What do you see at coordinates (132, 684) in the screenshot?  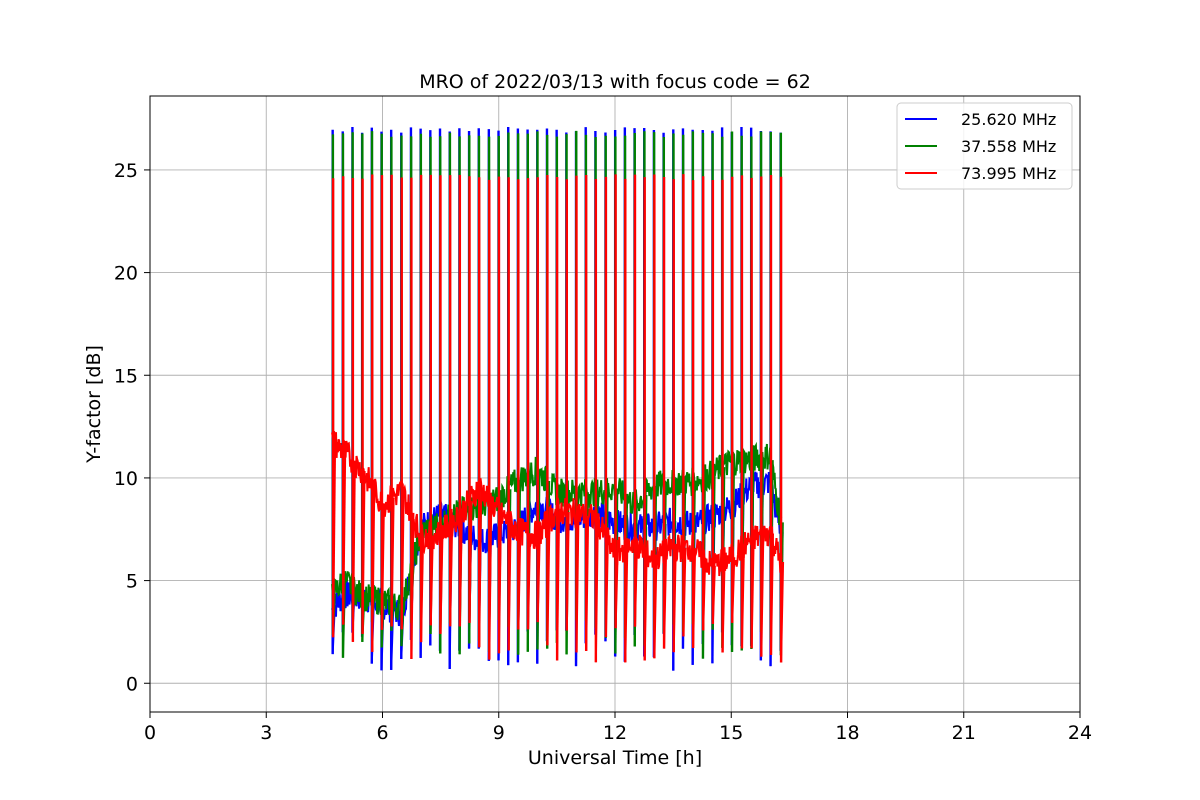 I see `y-tick-label: 0` at bounding box center [132, 684].